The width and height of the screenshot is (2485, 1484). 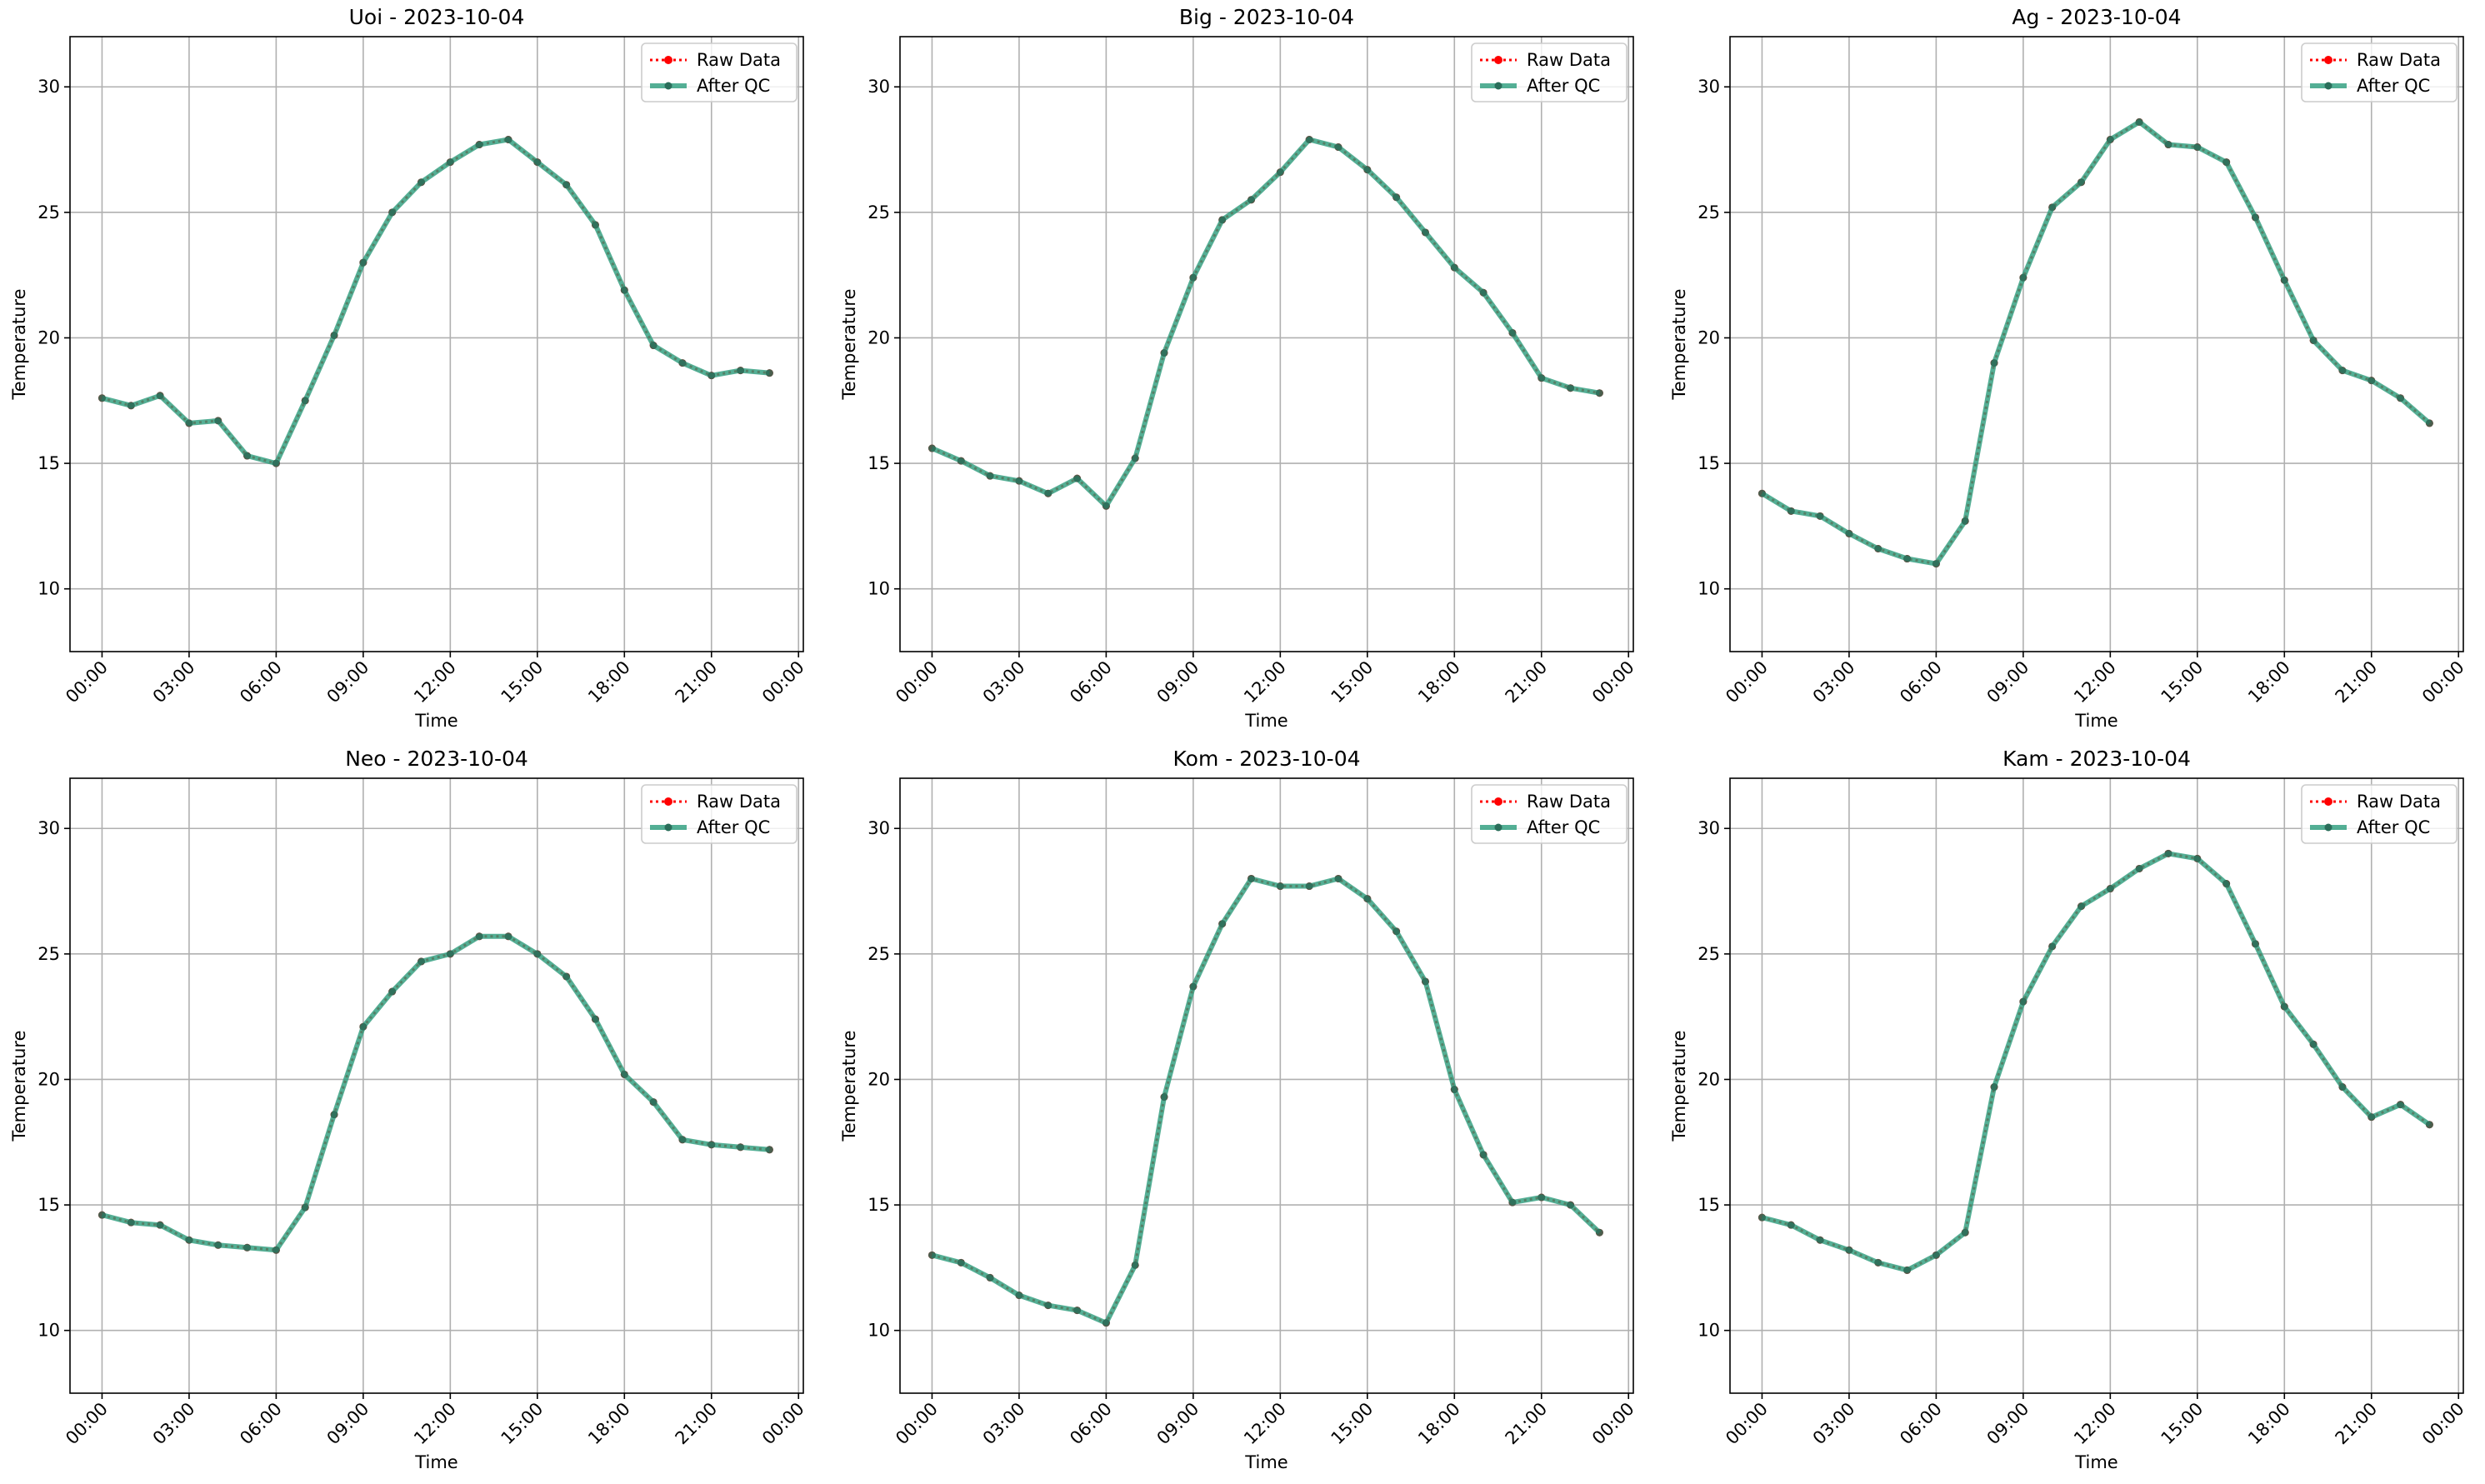 I want to click on x-tick-label: 03:00, so click(x=1834, y=682).